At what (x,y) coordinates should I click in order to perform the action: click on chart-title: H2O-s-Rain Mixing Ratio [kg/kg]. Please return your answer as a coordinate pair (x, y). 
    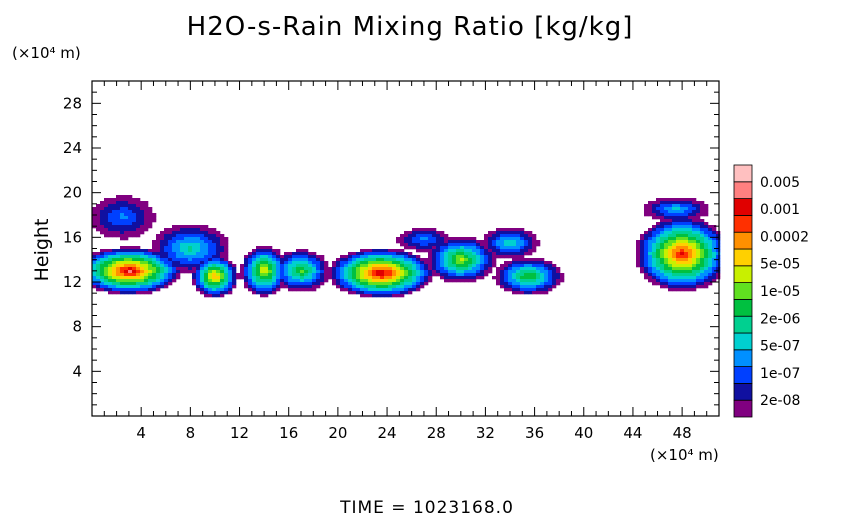
    Looking at the image, I should click on (410, 27).